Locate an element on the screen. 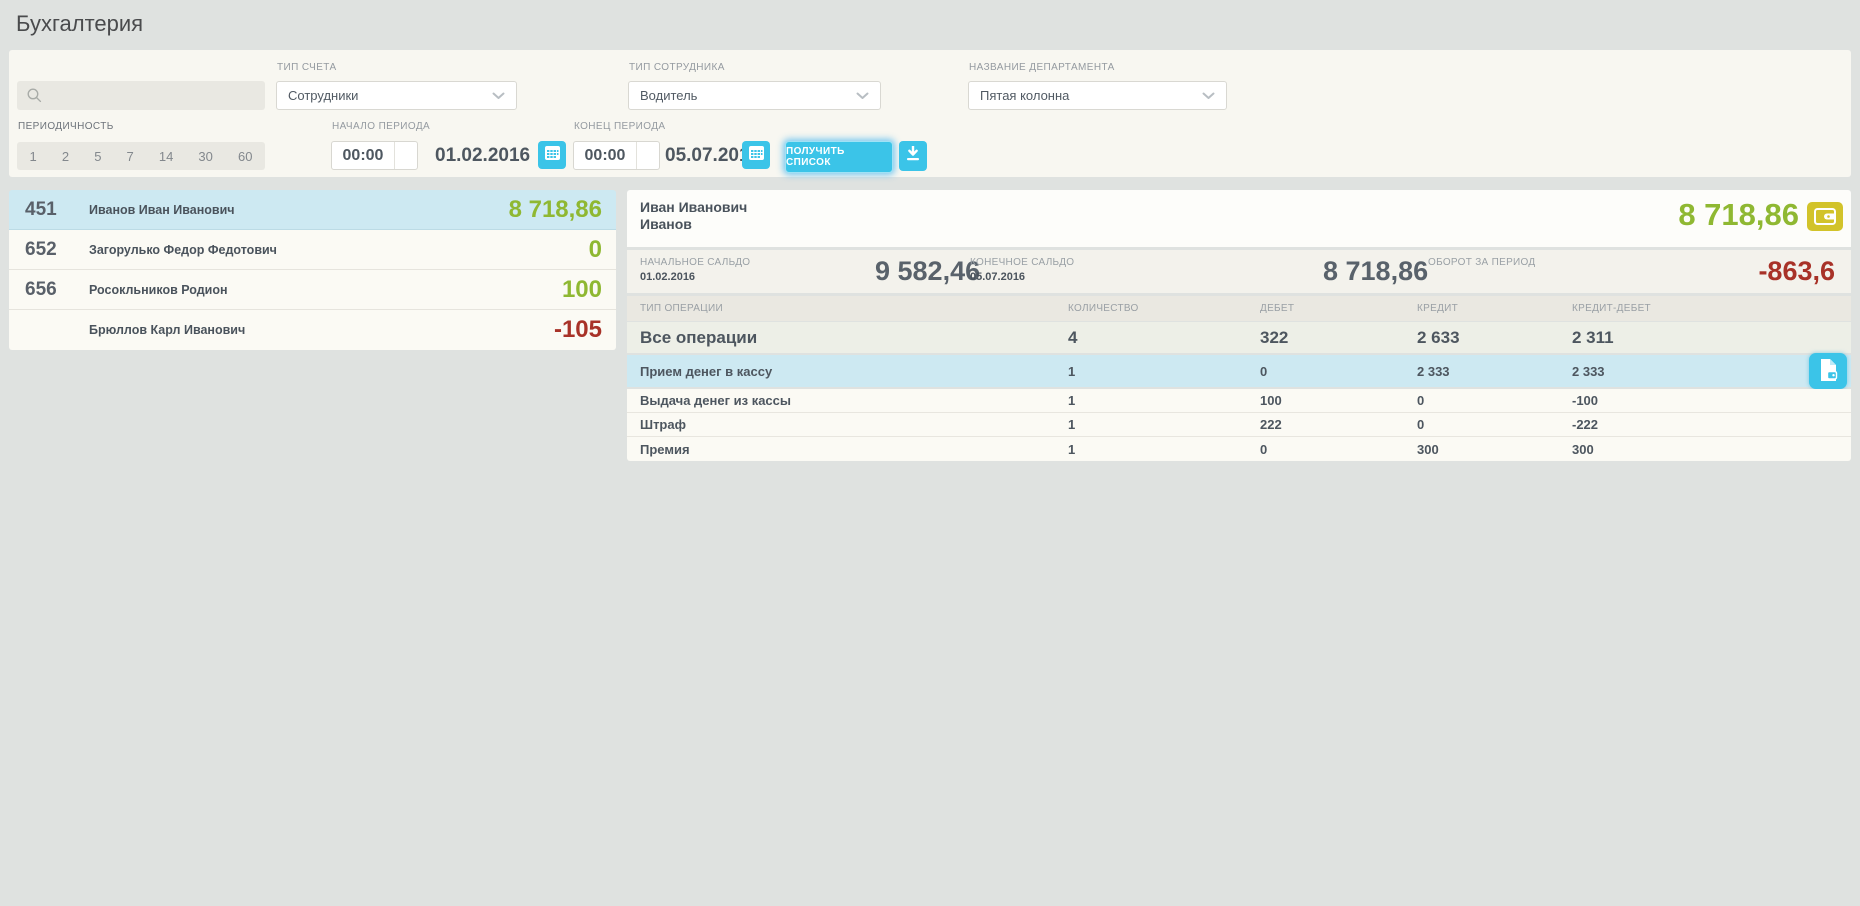 This screenshot has height=906, width=1860. turnover-label: ОБОРОТ ЗА ПЕРИОД is located at coordinates (1482, 262).